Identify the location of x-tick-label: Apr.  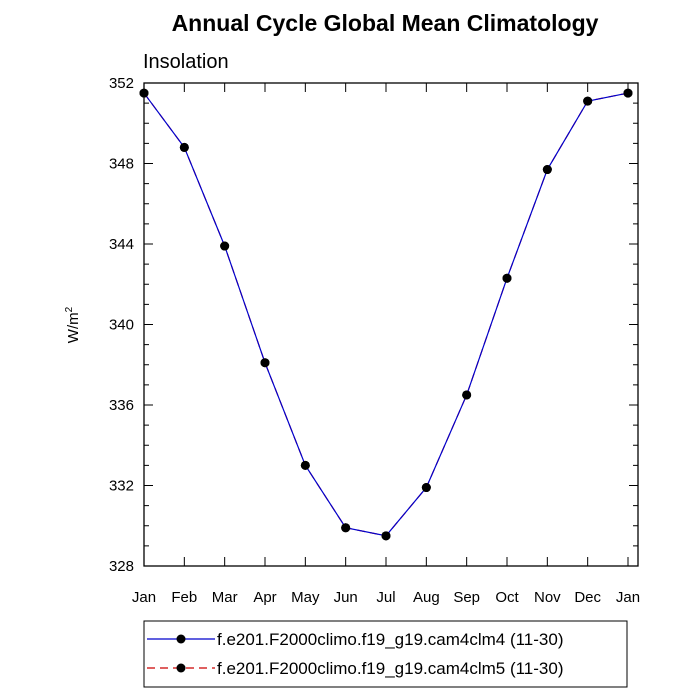
(264, 597).